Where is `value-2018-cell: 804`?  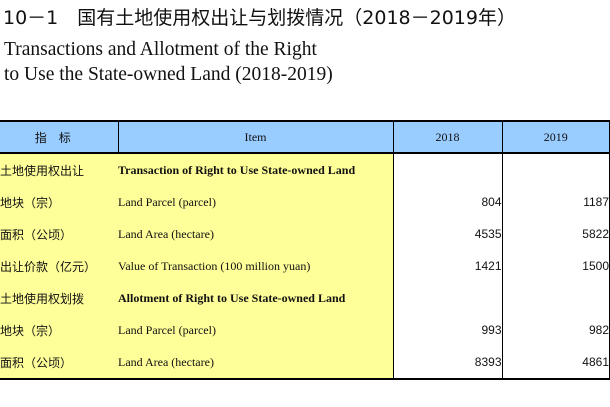 value-2018-cell: 804 is located at coordinates (448, 202).